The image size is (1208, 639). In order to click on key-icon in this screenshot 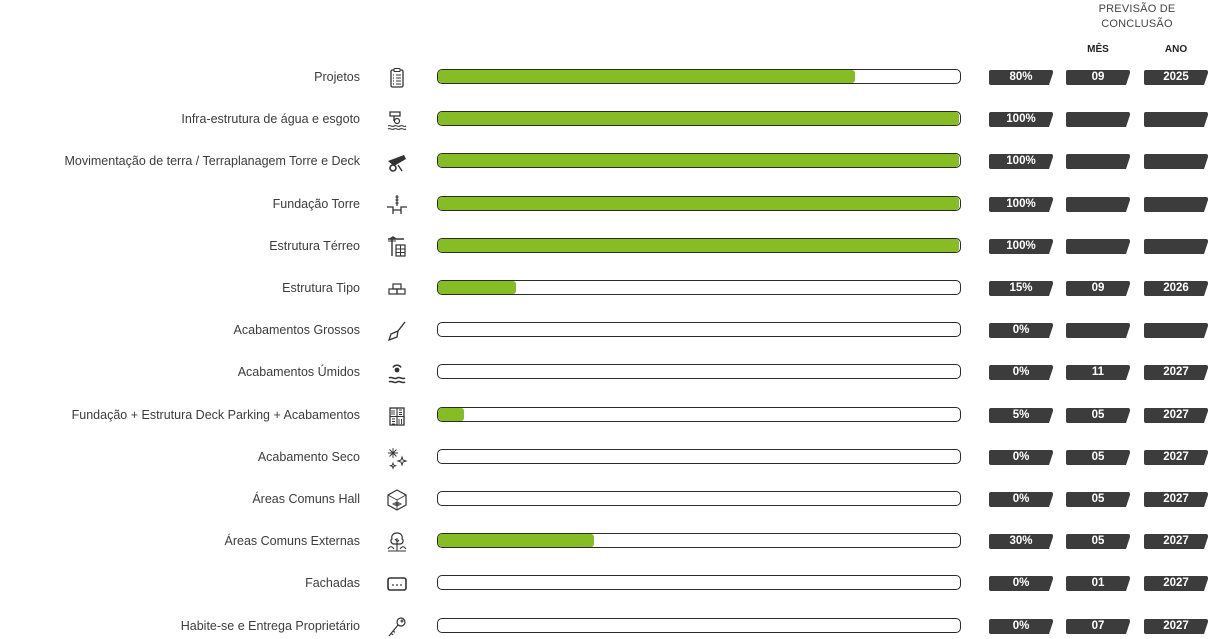, I will do `click(397, 627)`.